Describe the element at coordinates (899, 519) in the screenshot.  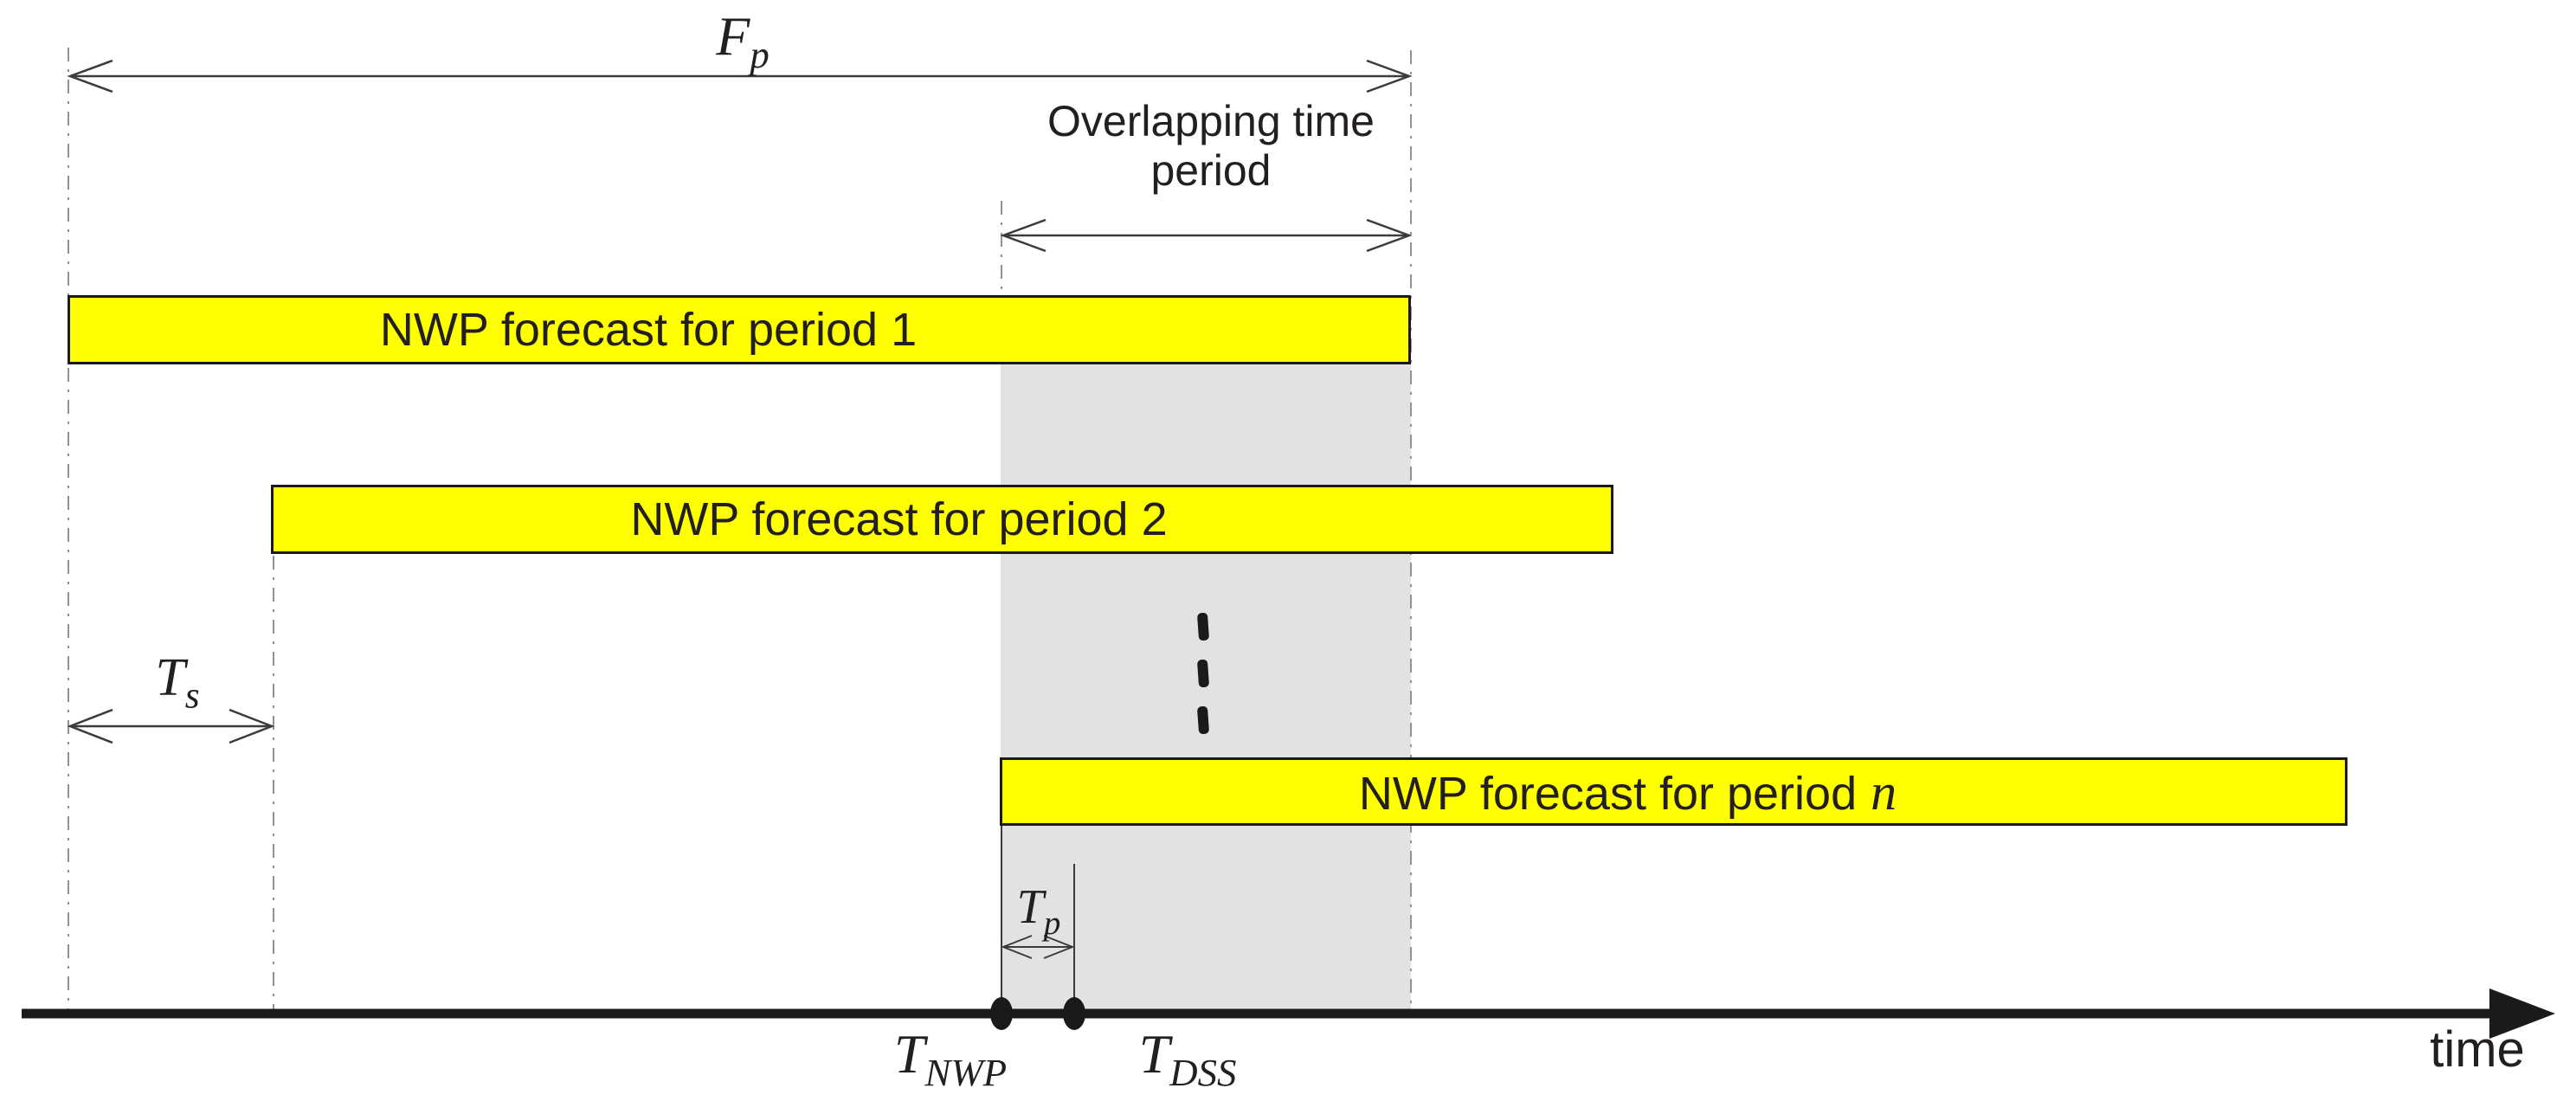
I see `bar-2-label: NWP forecast for period 2` at that location.